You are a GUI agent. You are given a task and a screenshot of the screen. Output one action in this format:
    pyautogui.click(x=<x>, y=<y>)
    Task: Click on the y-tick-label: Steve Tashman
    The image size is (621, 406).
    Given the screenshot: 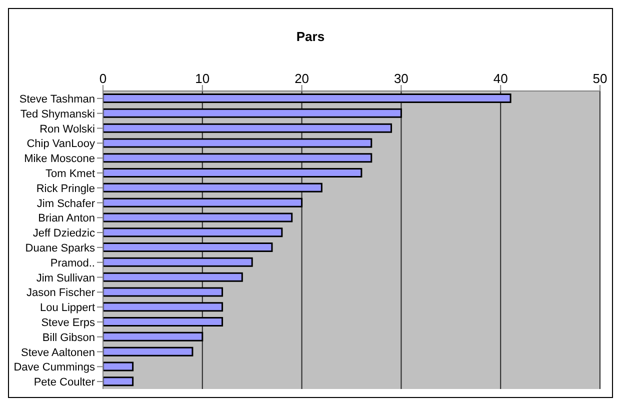 What is the action you would take?
    pyautogui.click(x=57, y=99)
    